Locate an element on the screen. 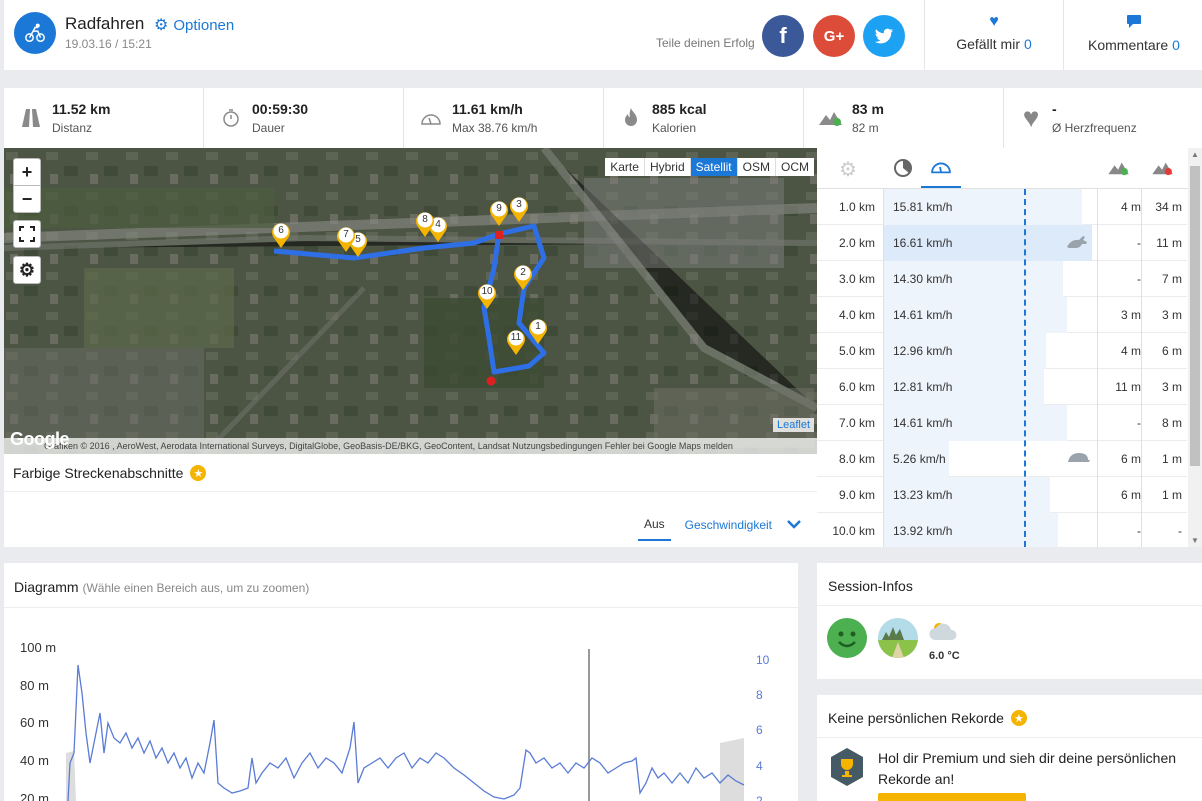 The image size is (1202, 801). leaflet-link: Leaflet is located at coordinates (793, 425).